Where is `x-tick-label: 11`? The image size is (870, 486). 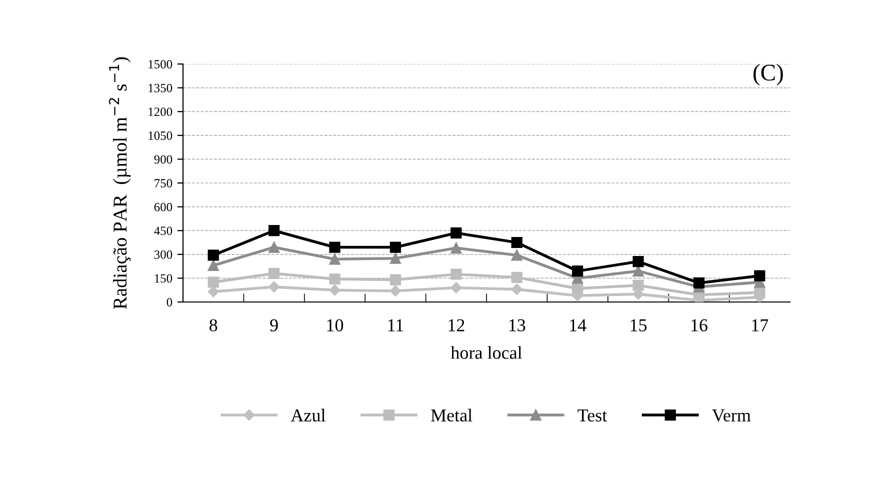
x-tick-label: 11 is located at coordinates (396, 325).